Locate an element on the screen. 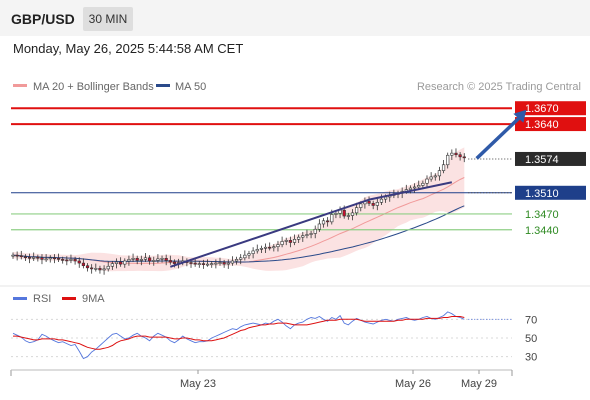  ma50-line is located at coordinates (238, 234).